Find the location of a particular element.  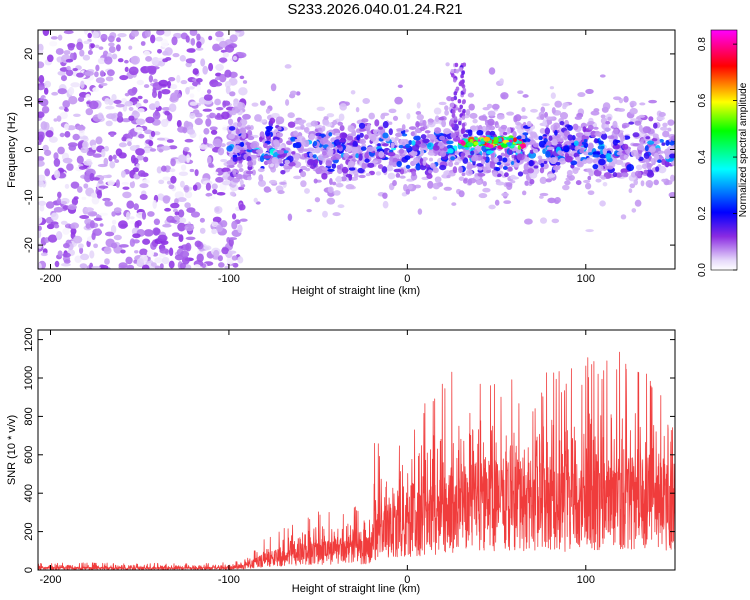

snr-y-label: SNR (10 * v/v) is located at coordinates (12, 450).